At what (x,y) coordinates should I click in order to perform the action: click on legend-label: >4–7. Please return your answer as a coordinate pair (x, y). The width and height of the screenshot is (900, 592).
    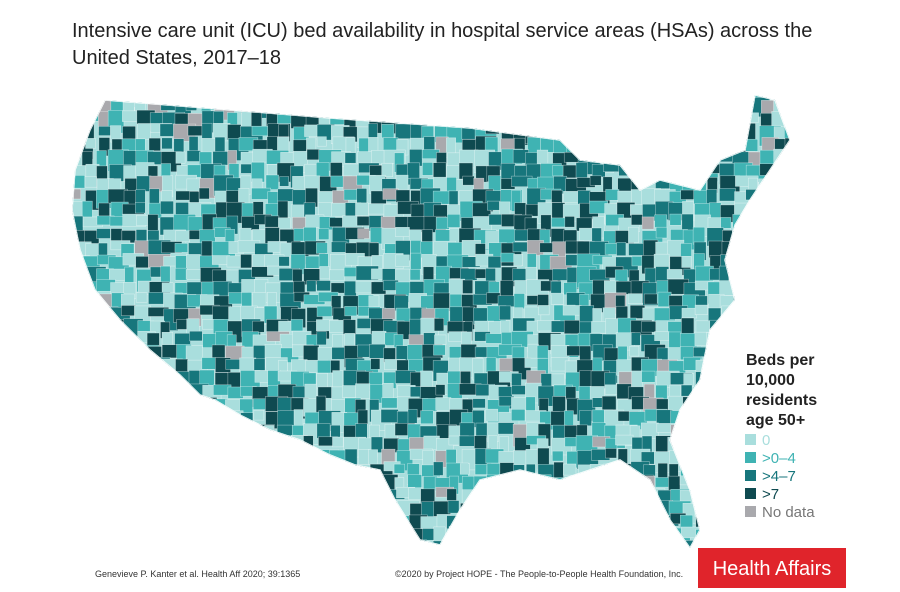
    Looking at the image, I should click on (779, 476).